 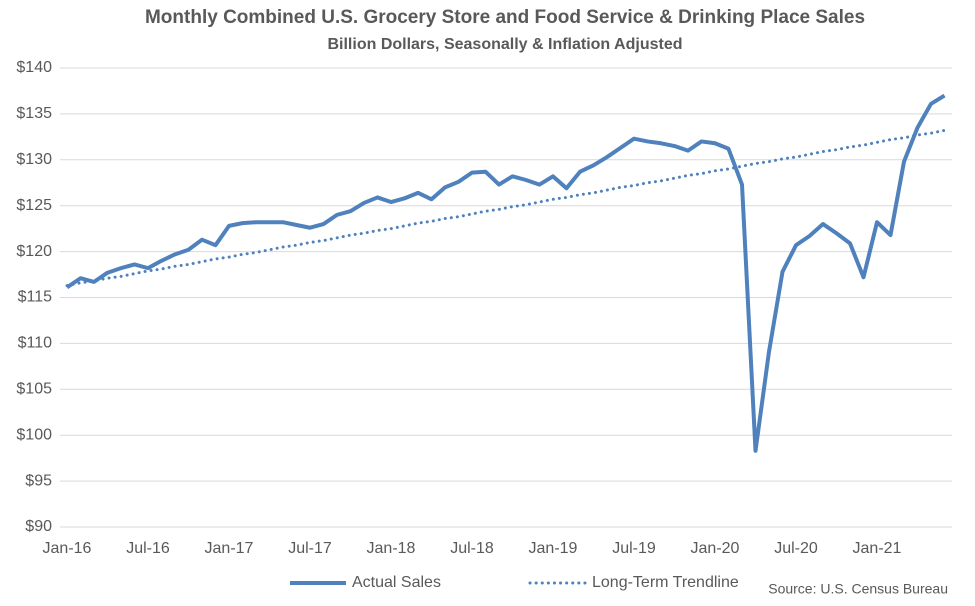 What do you see at coordinates (34, 434) in the screenshot?
I see `y-tick-label: $100` at bounding box center [34, 434].